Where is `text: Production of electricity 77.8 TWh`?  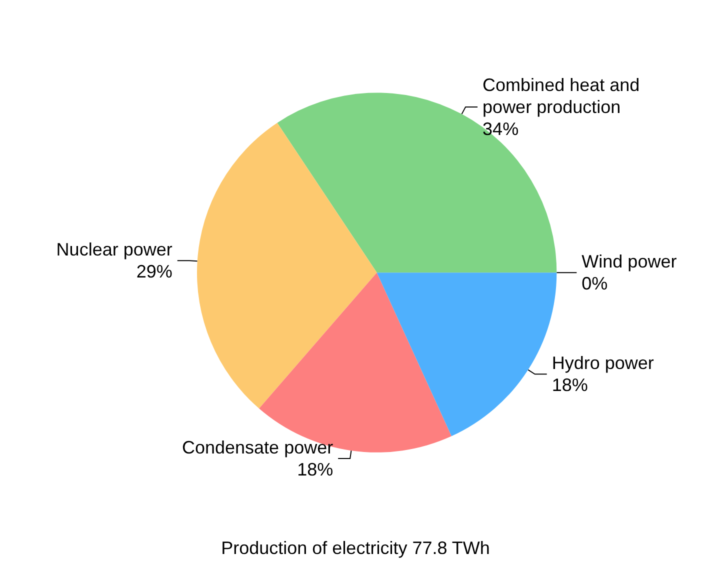
text: Production of electricity 77.8 TWh is located at coordinates (355, 548).